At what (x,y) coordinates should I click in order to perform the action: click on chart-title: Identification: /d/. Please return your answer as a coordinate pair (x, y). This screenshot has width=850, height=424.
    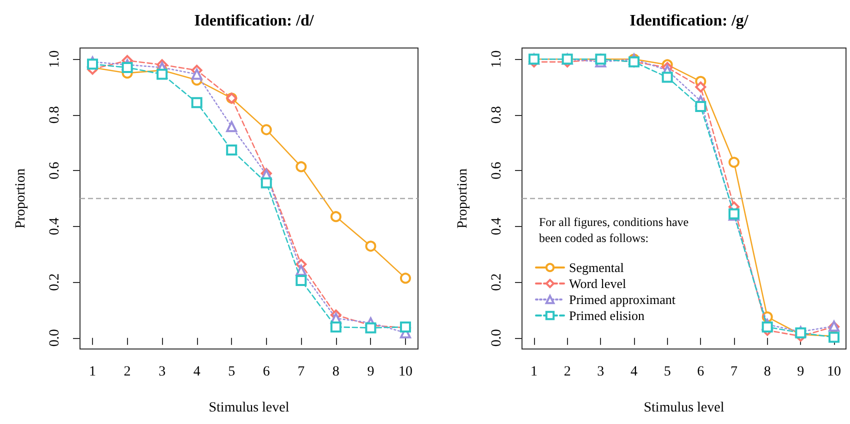
    Looking at the image, I should click on (254, 21).